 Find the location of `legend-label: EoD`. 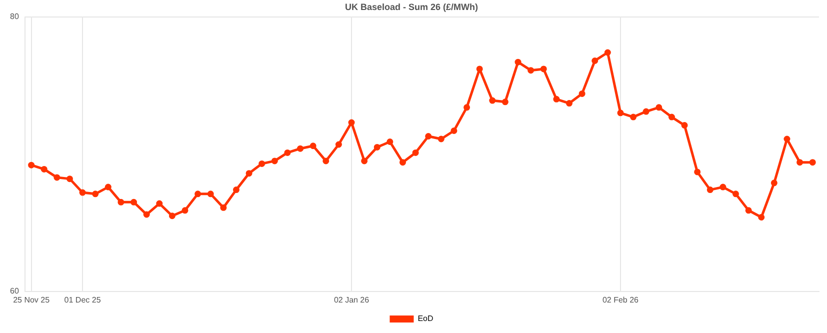

legend-label: EoD is located at coordinates (426, 319).